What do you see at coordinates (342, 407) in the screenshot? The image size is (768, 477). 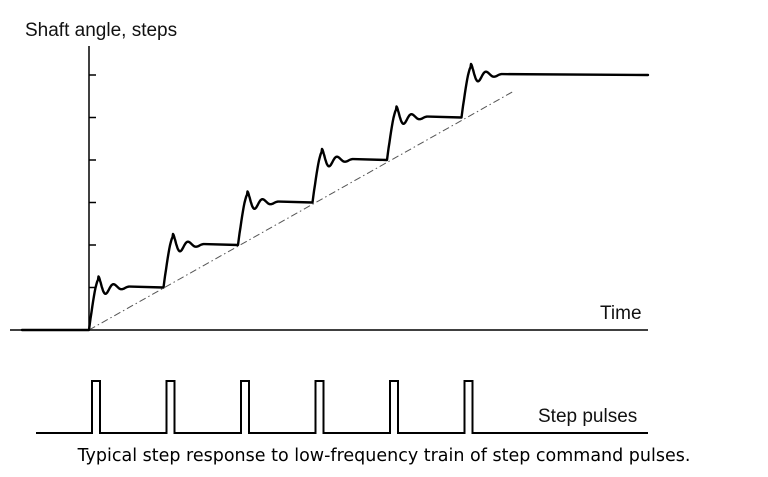 I see `step-pulse-train` at bounding box center [342, 407].